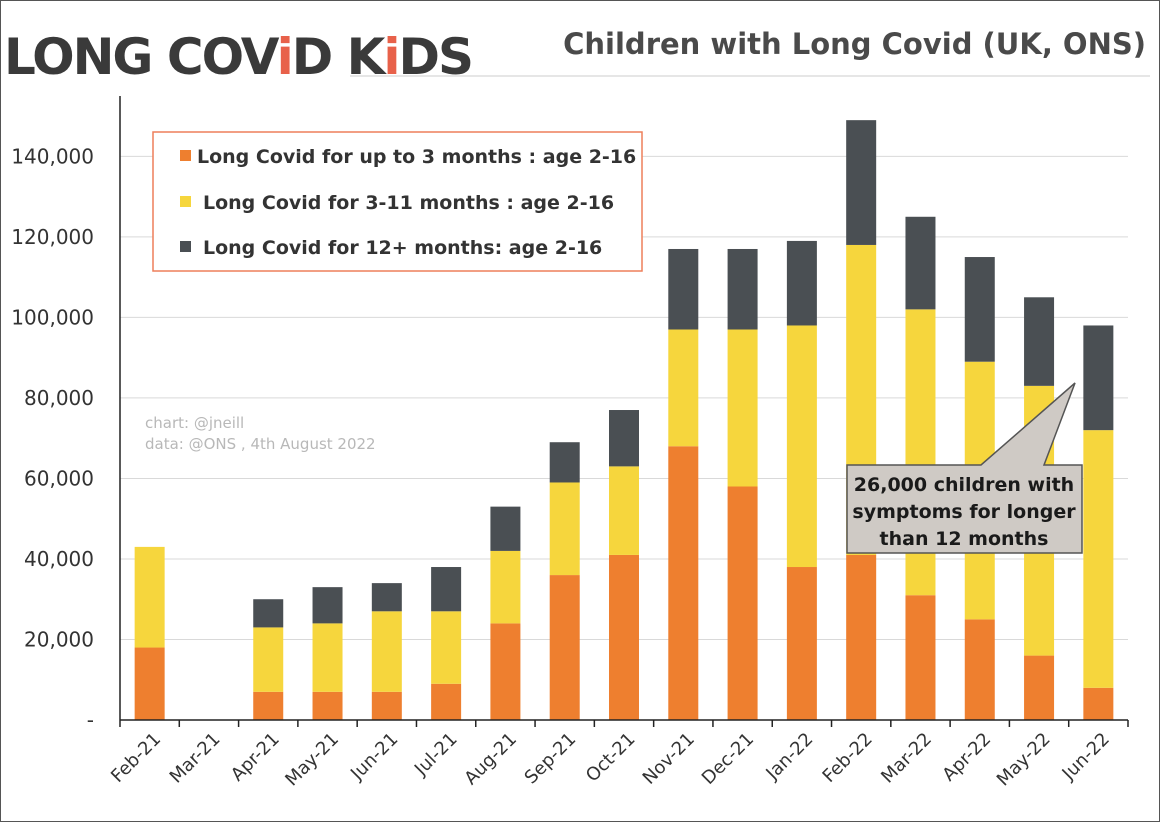 The image size is (1160, 822). What do you see at coordinates (390, 57) in the screenshot?
I see `logo-part-4: i` at bounding box center [390, 57].